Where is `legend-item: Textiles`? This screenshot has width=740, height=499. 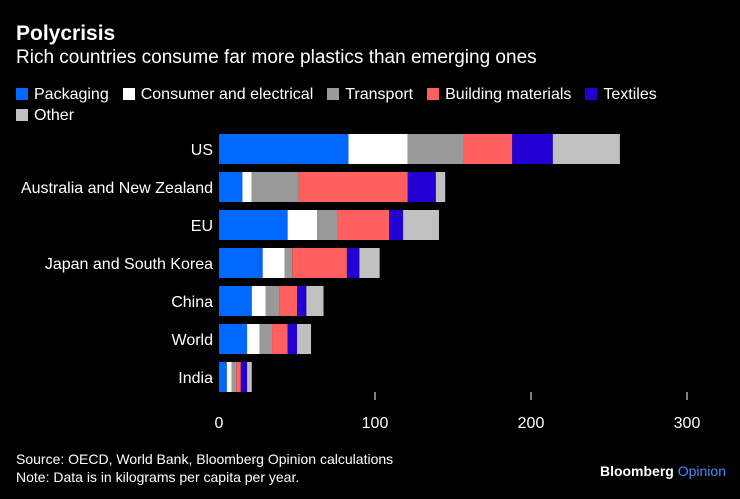 legend-item: Textiles is located at coordinates (621, 94).